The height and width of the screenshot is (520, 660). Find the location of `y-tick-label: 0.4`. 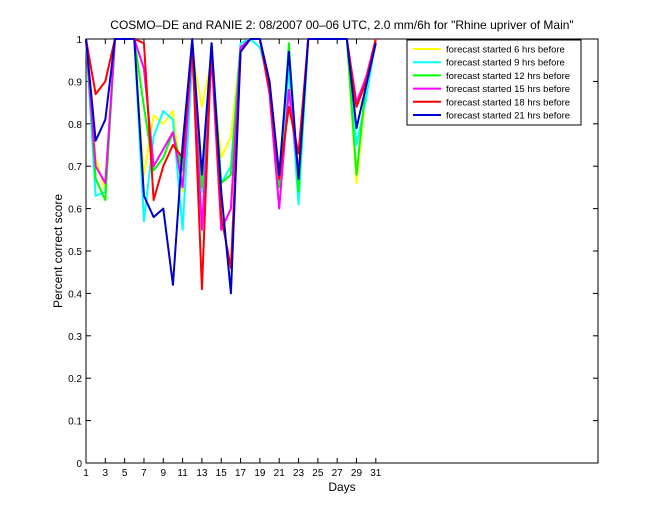

y-tick-label: 0.4 is located at coordinates (75, 294).